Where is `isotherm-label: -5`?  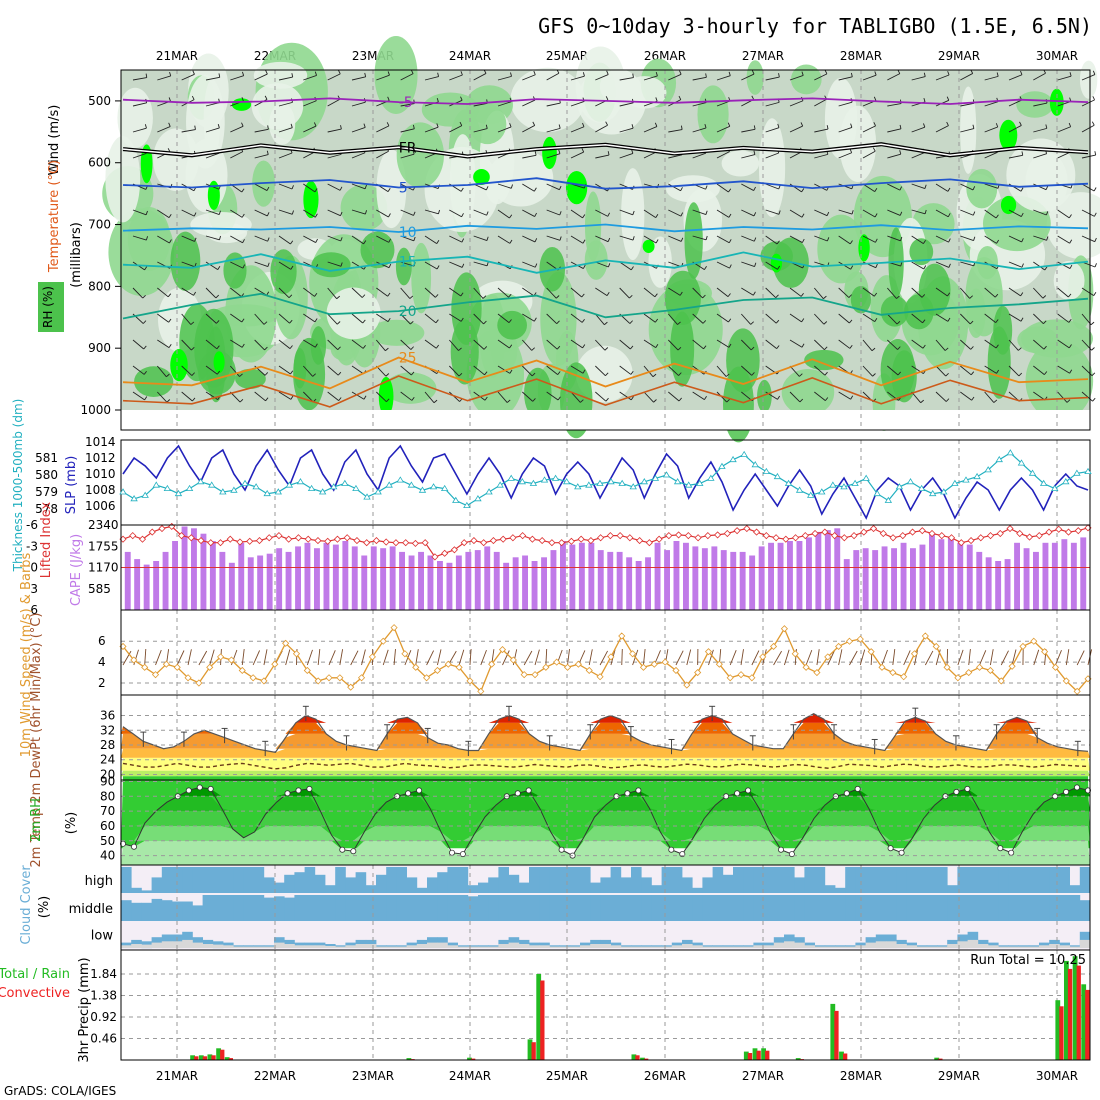 isotherm-label: -5 is located at coordinates (406, 103).